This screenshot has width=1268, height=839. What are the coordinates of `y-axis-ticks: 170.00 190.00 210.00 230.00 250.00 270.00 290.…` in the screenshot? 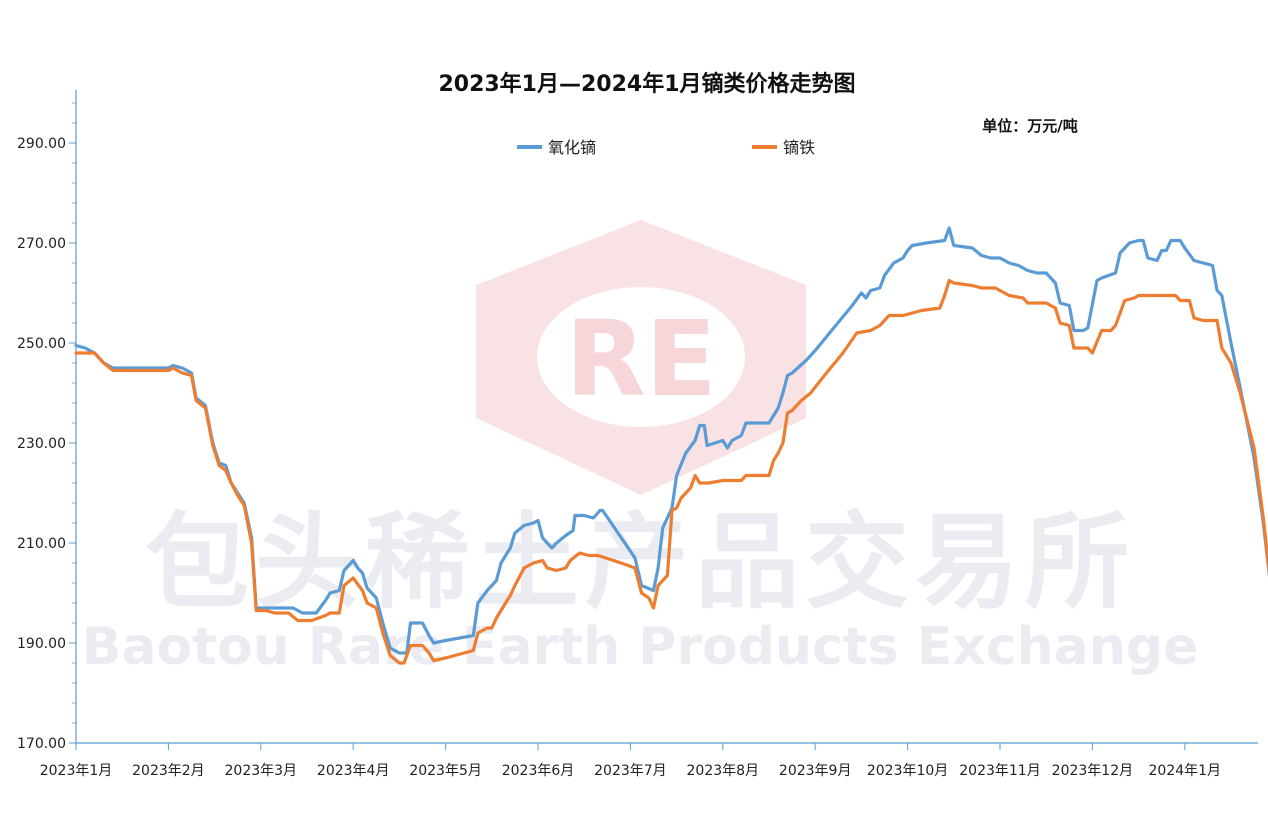 It's located at (46, 444).